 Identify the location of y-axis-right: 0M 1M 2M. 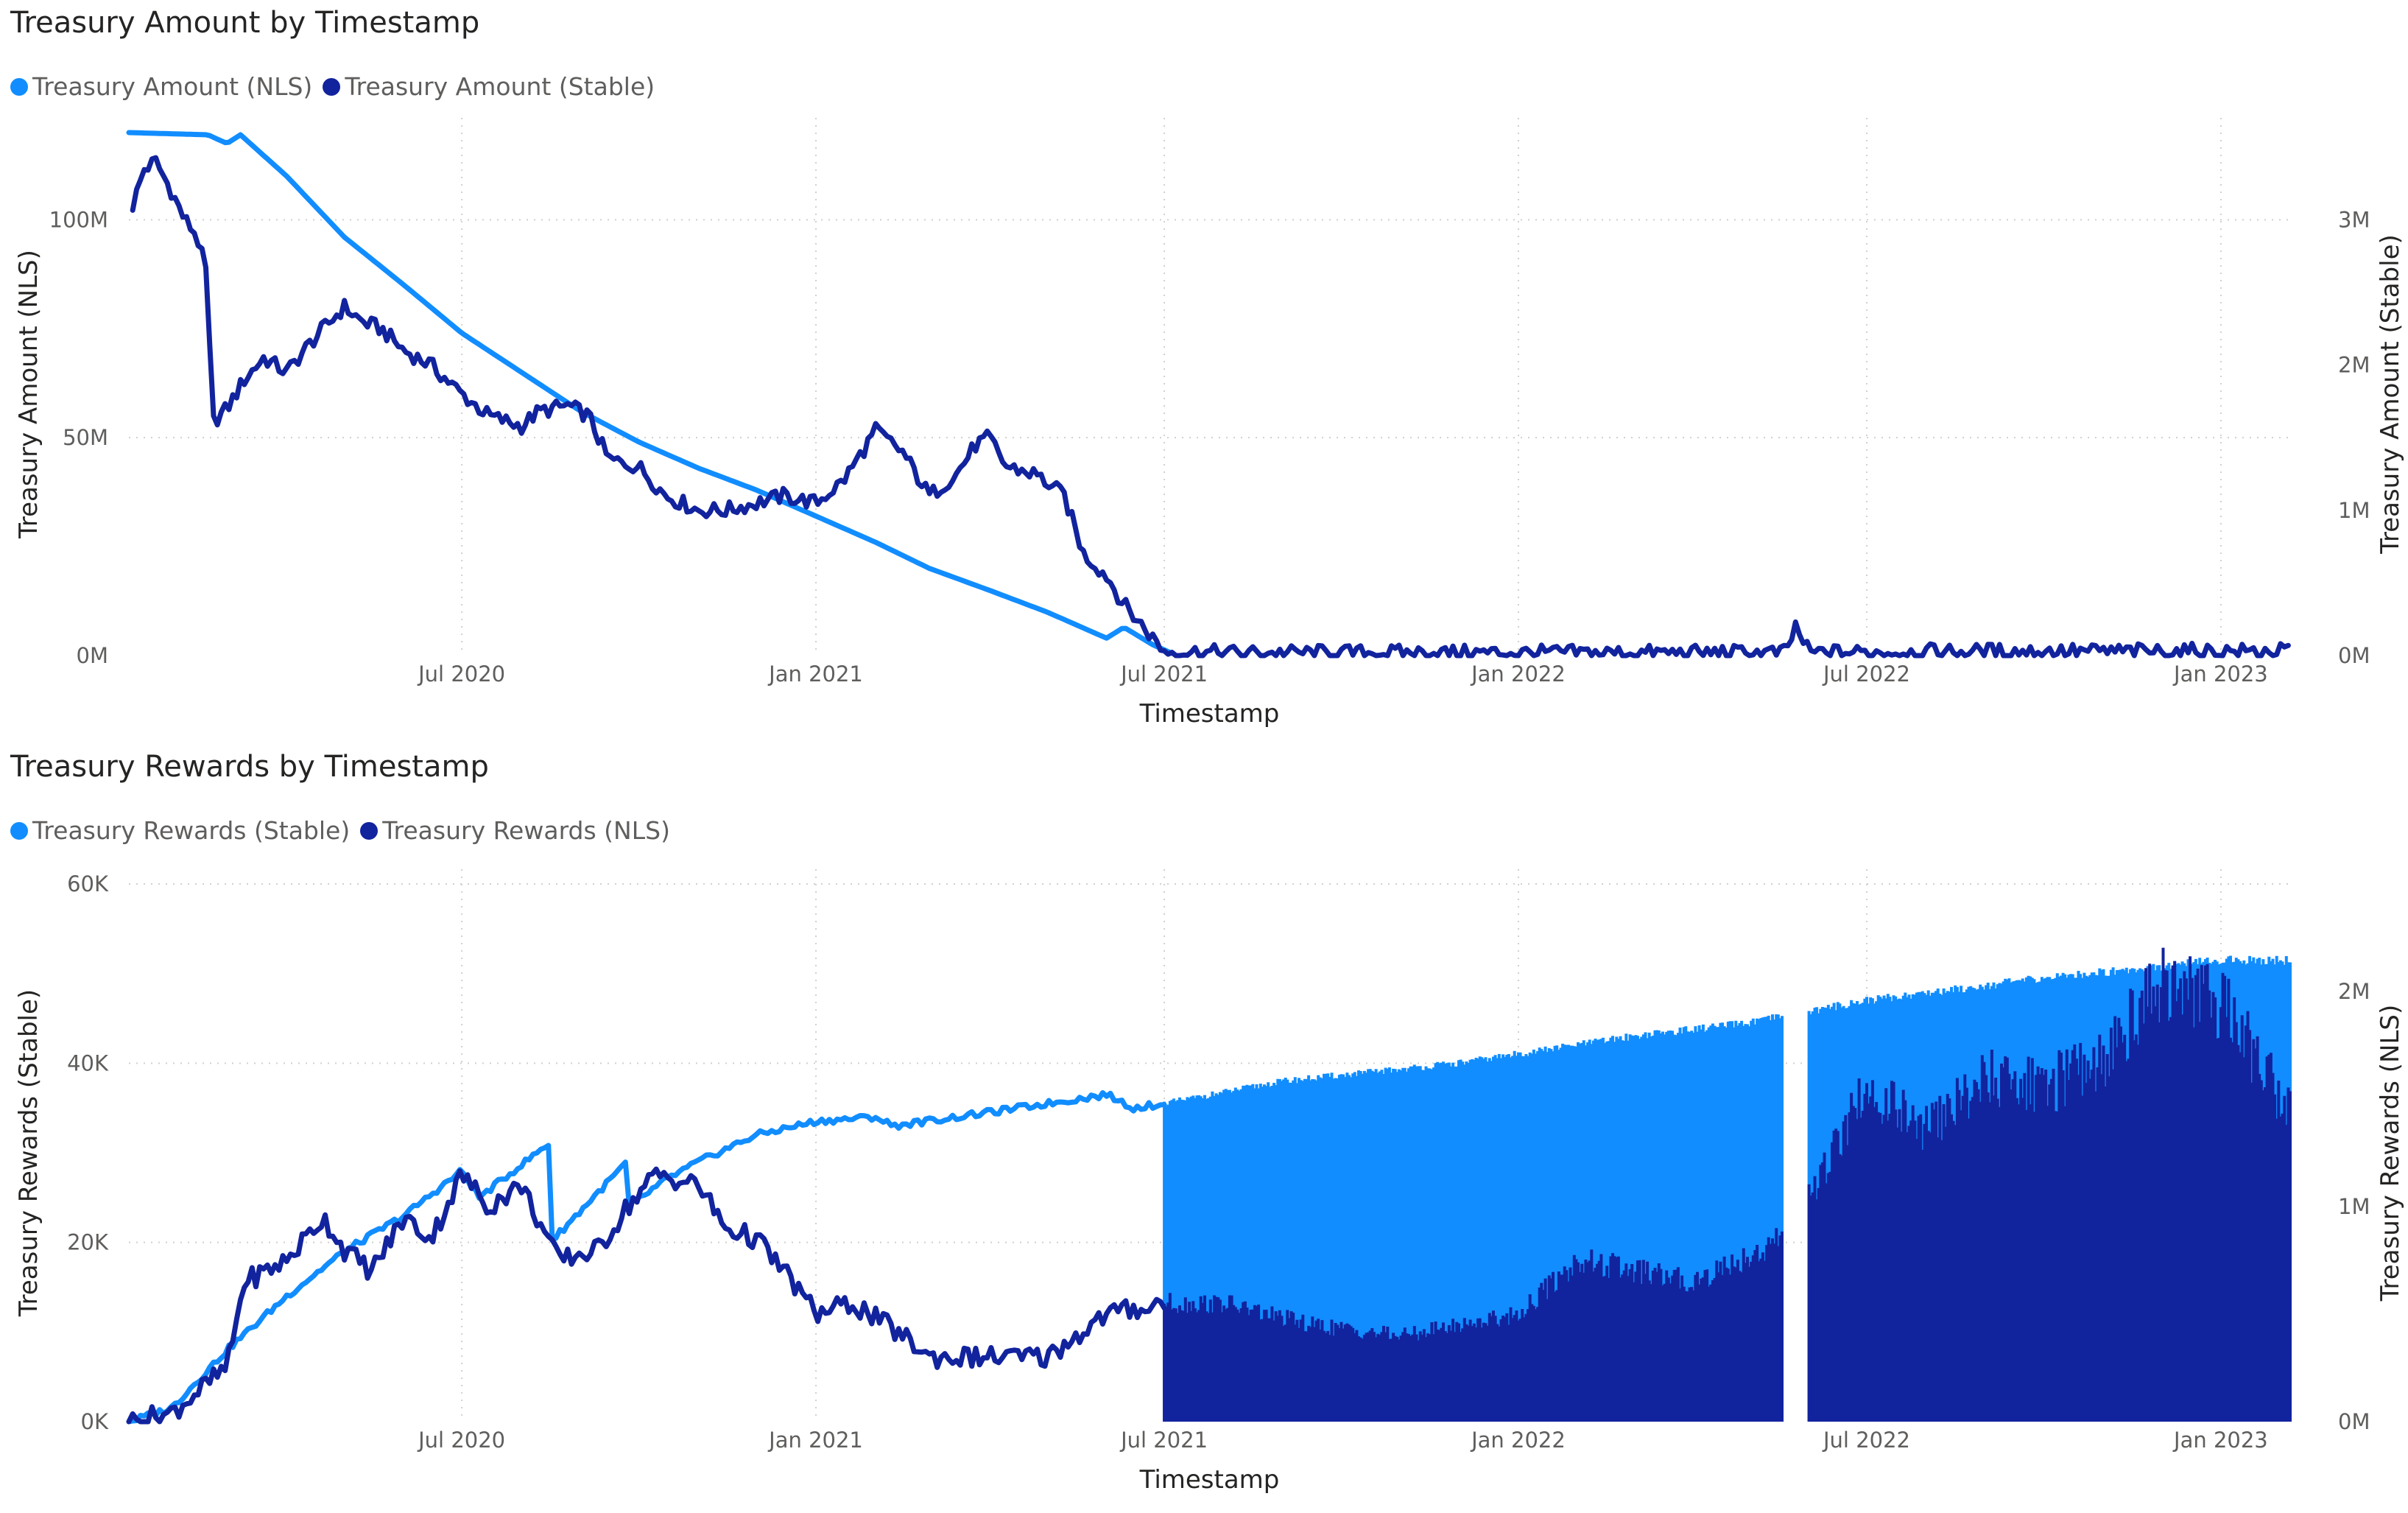
(2354, 1206).